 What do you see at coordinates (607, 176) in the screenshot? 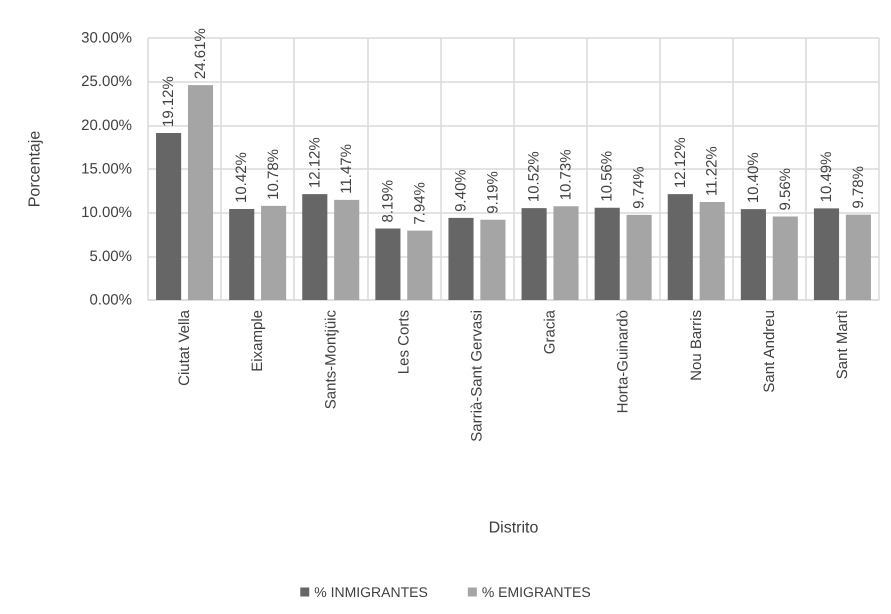
I see `data-label: 10.56%` at bounding box center [607, 176].